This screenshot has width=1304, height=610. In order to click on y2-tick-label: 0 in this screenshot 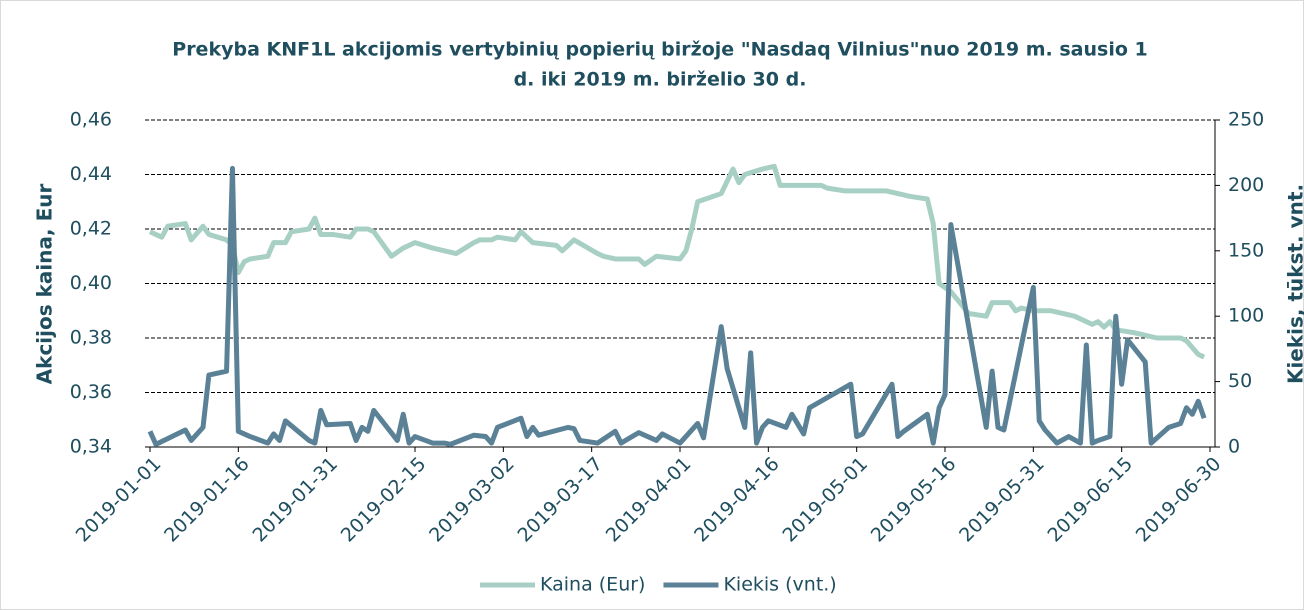, I will do `click(1234, 447)`.